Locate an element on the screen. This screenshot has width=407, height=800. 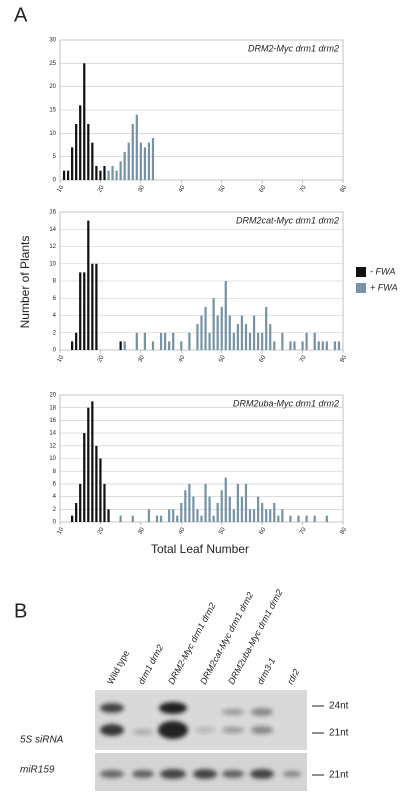
probe-label: 5S siRNA is located at coordinates (42, 740).